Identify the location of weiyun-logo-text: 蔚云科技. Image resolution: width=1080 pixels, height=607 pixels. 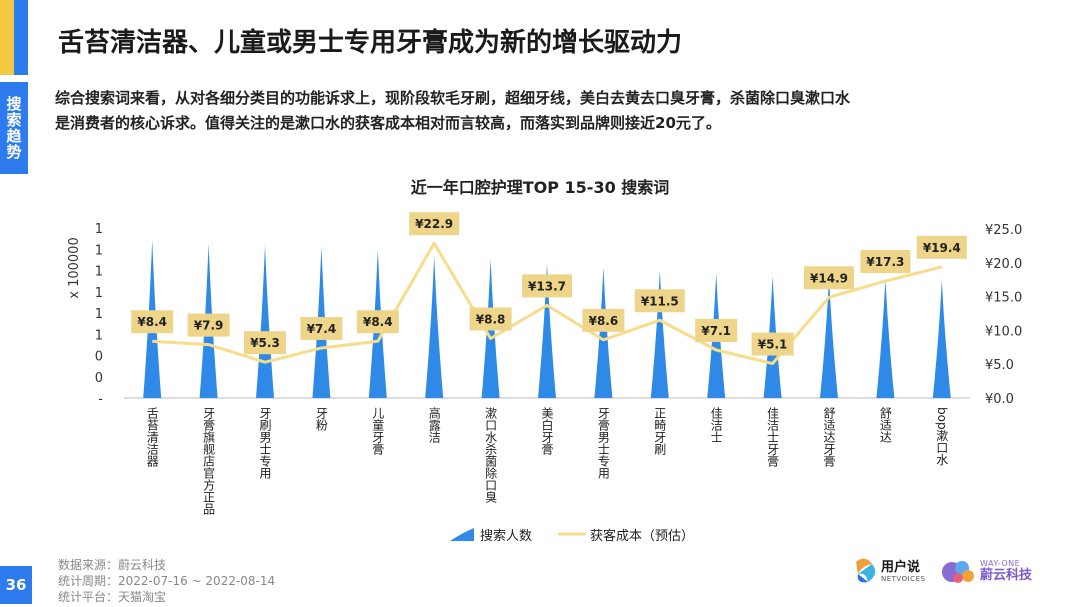
(1006, 575).